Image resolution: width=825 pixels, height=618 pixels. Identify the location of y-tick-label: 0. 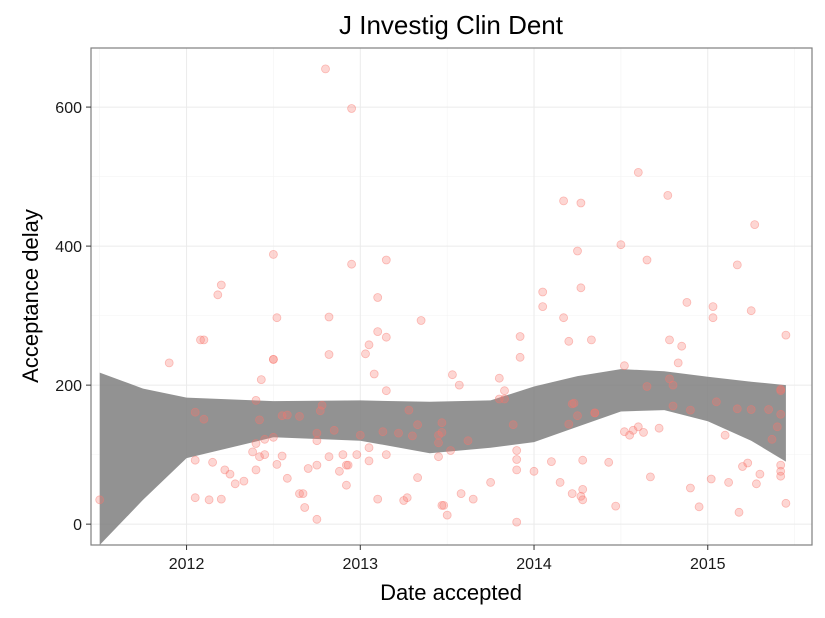
(77, 525).